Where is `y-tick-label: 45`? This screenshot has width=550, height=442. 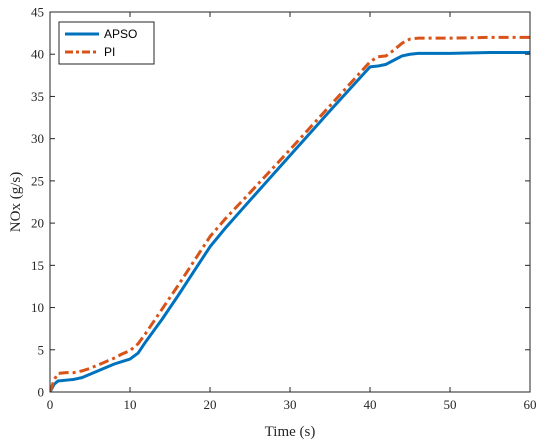 y-tick-label: 45 is located at coordinates (37, 12).